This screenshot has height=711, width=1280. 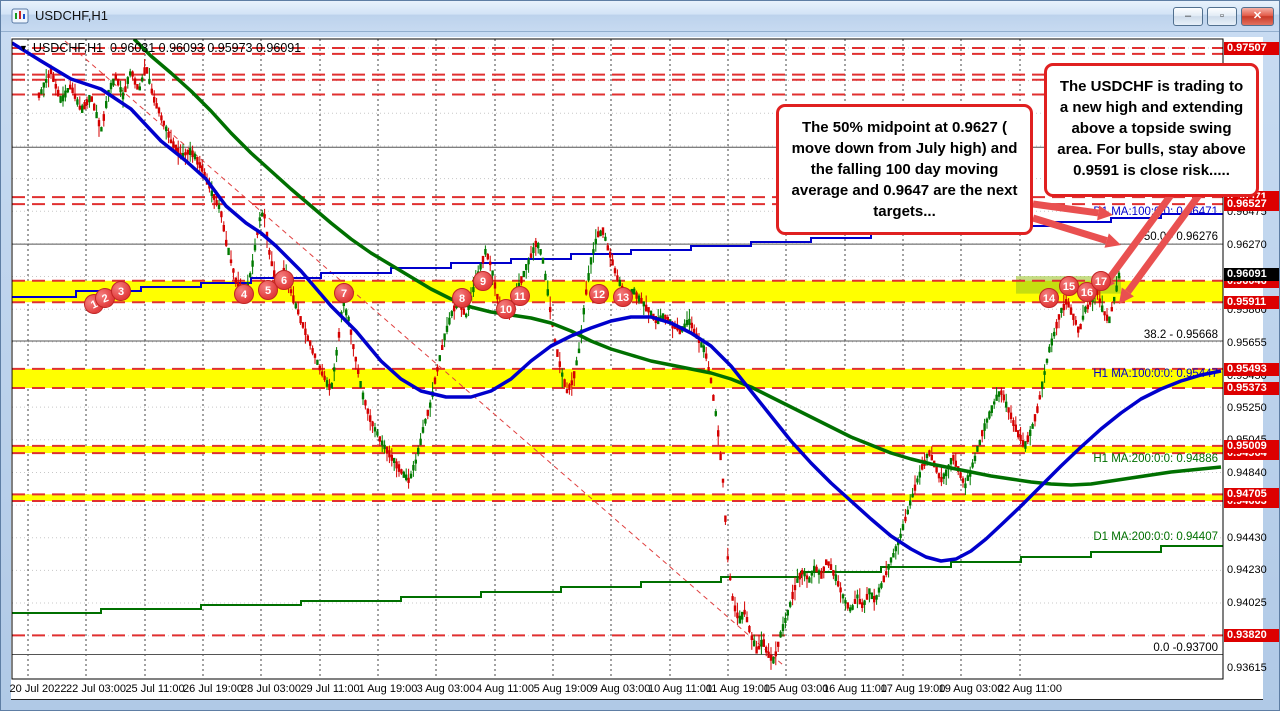 I want to click on price-level-tag: 0.95493, so click(x=1251, y=369).